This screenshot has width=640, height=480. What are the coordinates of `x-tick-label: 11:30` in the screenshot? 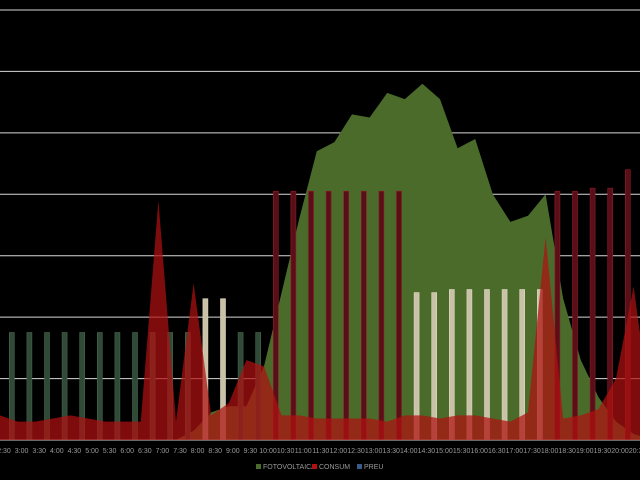 It's located at (320, 451).